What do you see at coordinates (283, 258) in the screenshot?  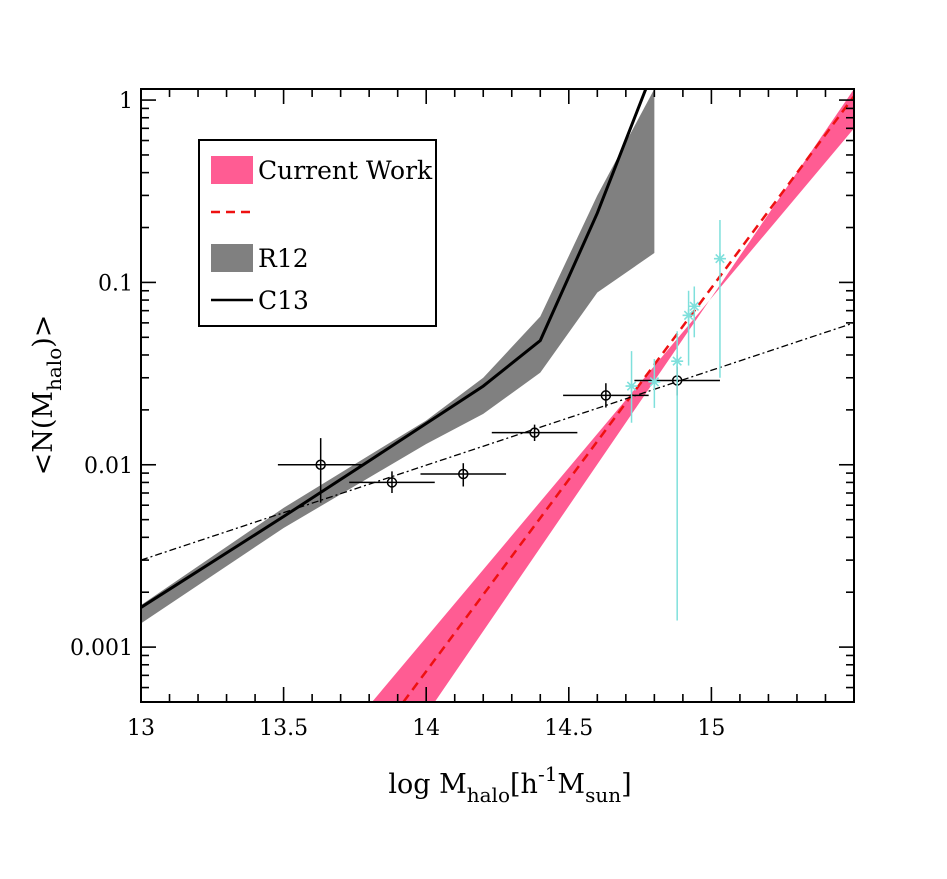 I see `legend-label-r12: R12` at bounding box center [283, 258].